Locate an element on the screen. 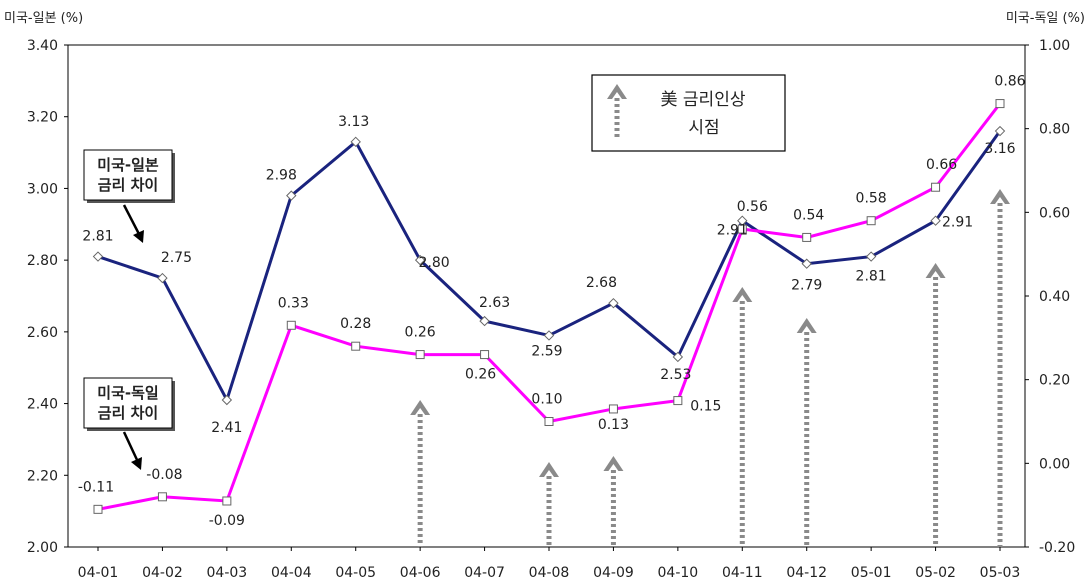 This screenshot has height=587, width=1089. data-label-us_japan: 2.81 is located at coordinates (97, 237).